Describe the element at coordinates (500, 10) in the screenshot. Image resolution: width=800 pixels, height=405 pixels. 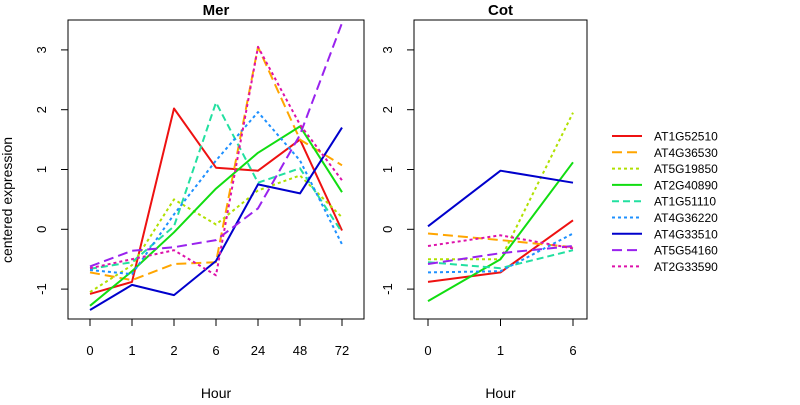
I see `panel-cot-title: Cot` at that location.